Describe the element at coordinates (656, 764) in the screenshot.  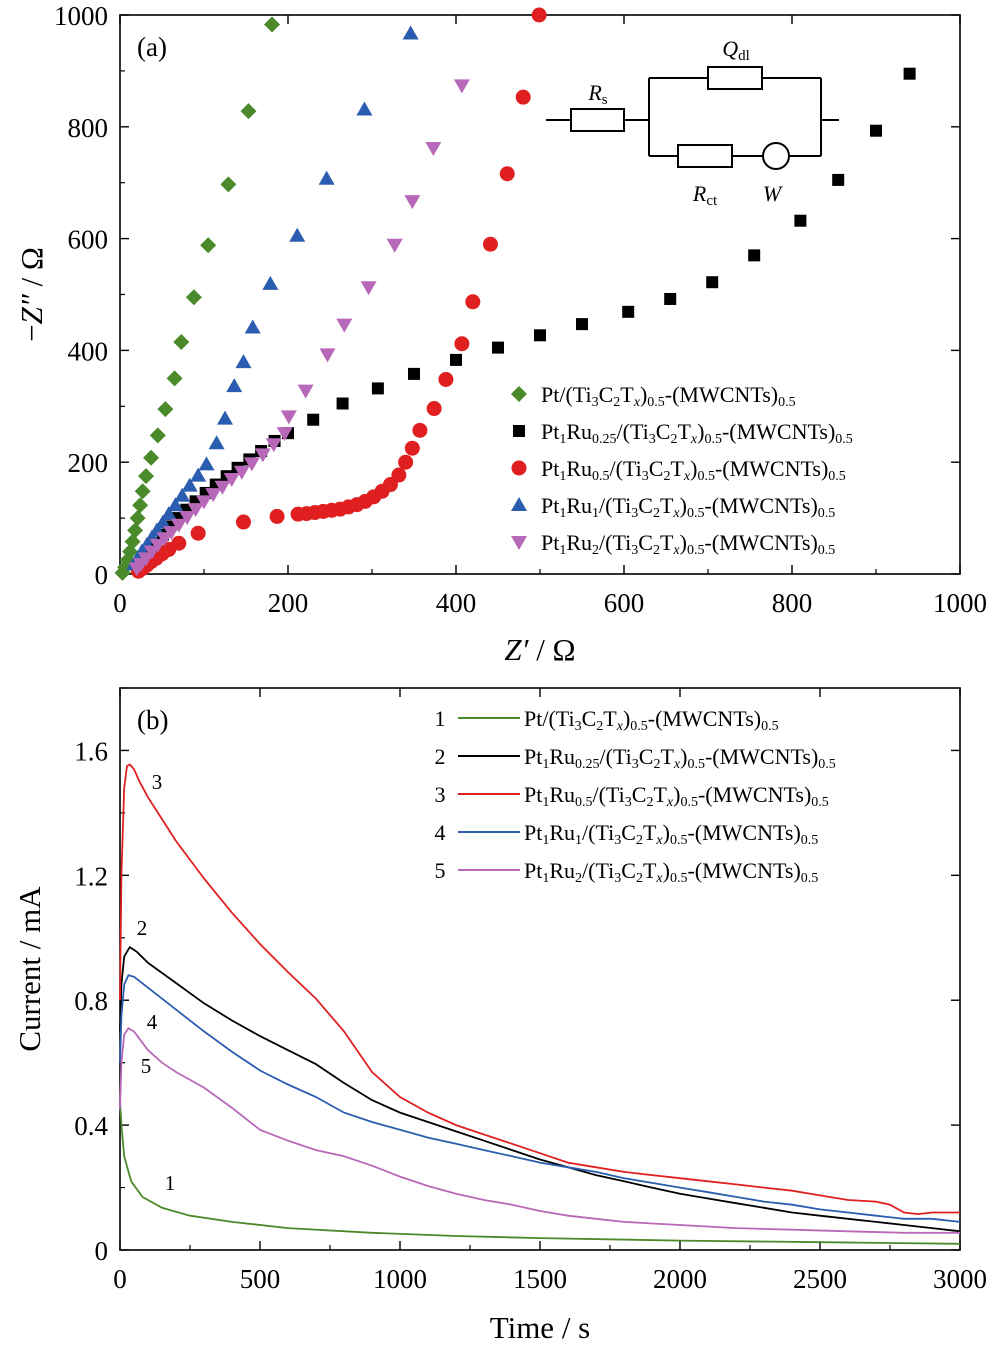
I see `legend-subscript: 2` at that location.